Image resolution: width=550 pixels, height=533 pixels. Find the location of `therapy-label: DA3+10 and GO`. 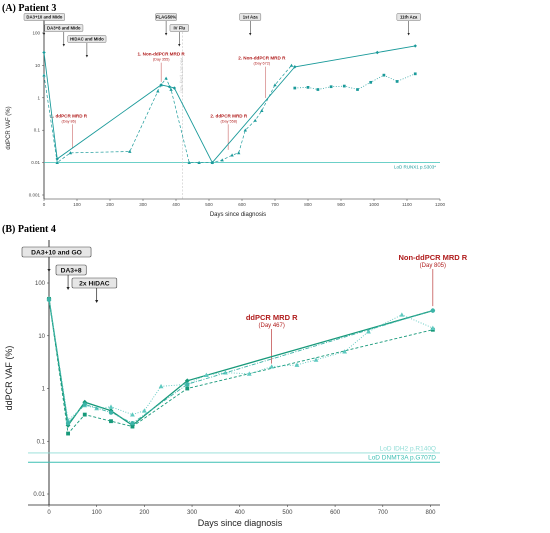

therapy-label: DA3+10 and GO is located at coordinates (56, 253).